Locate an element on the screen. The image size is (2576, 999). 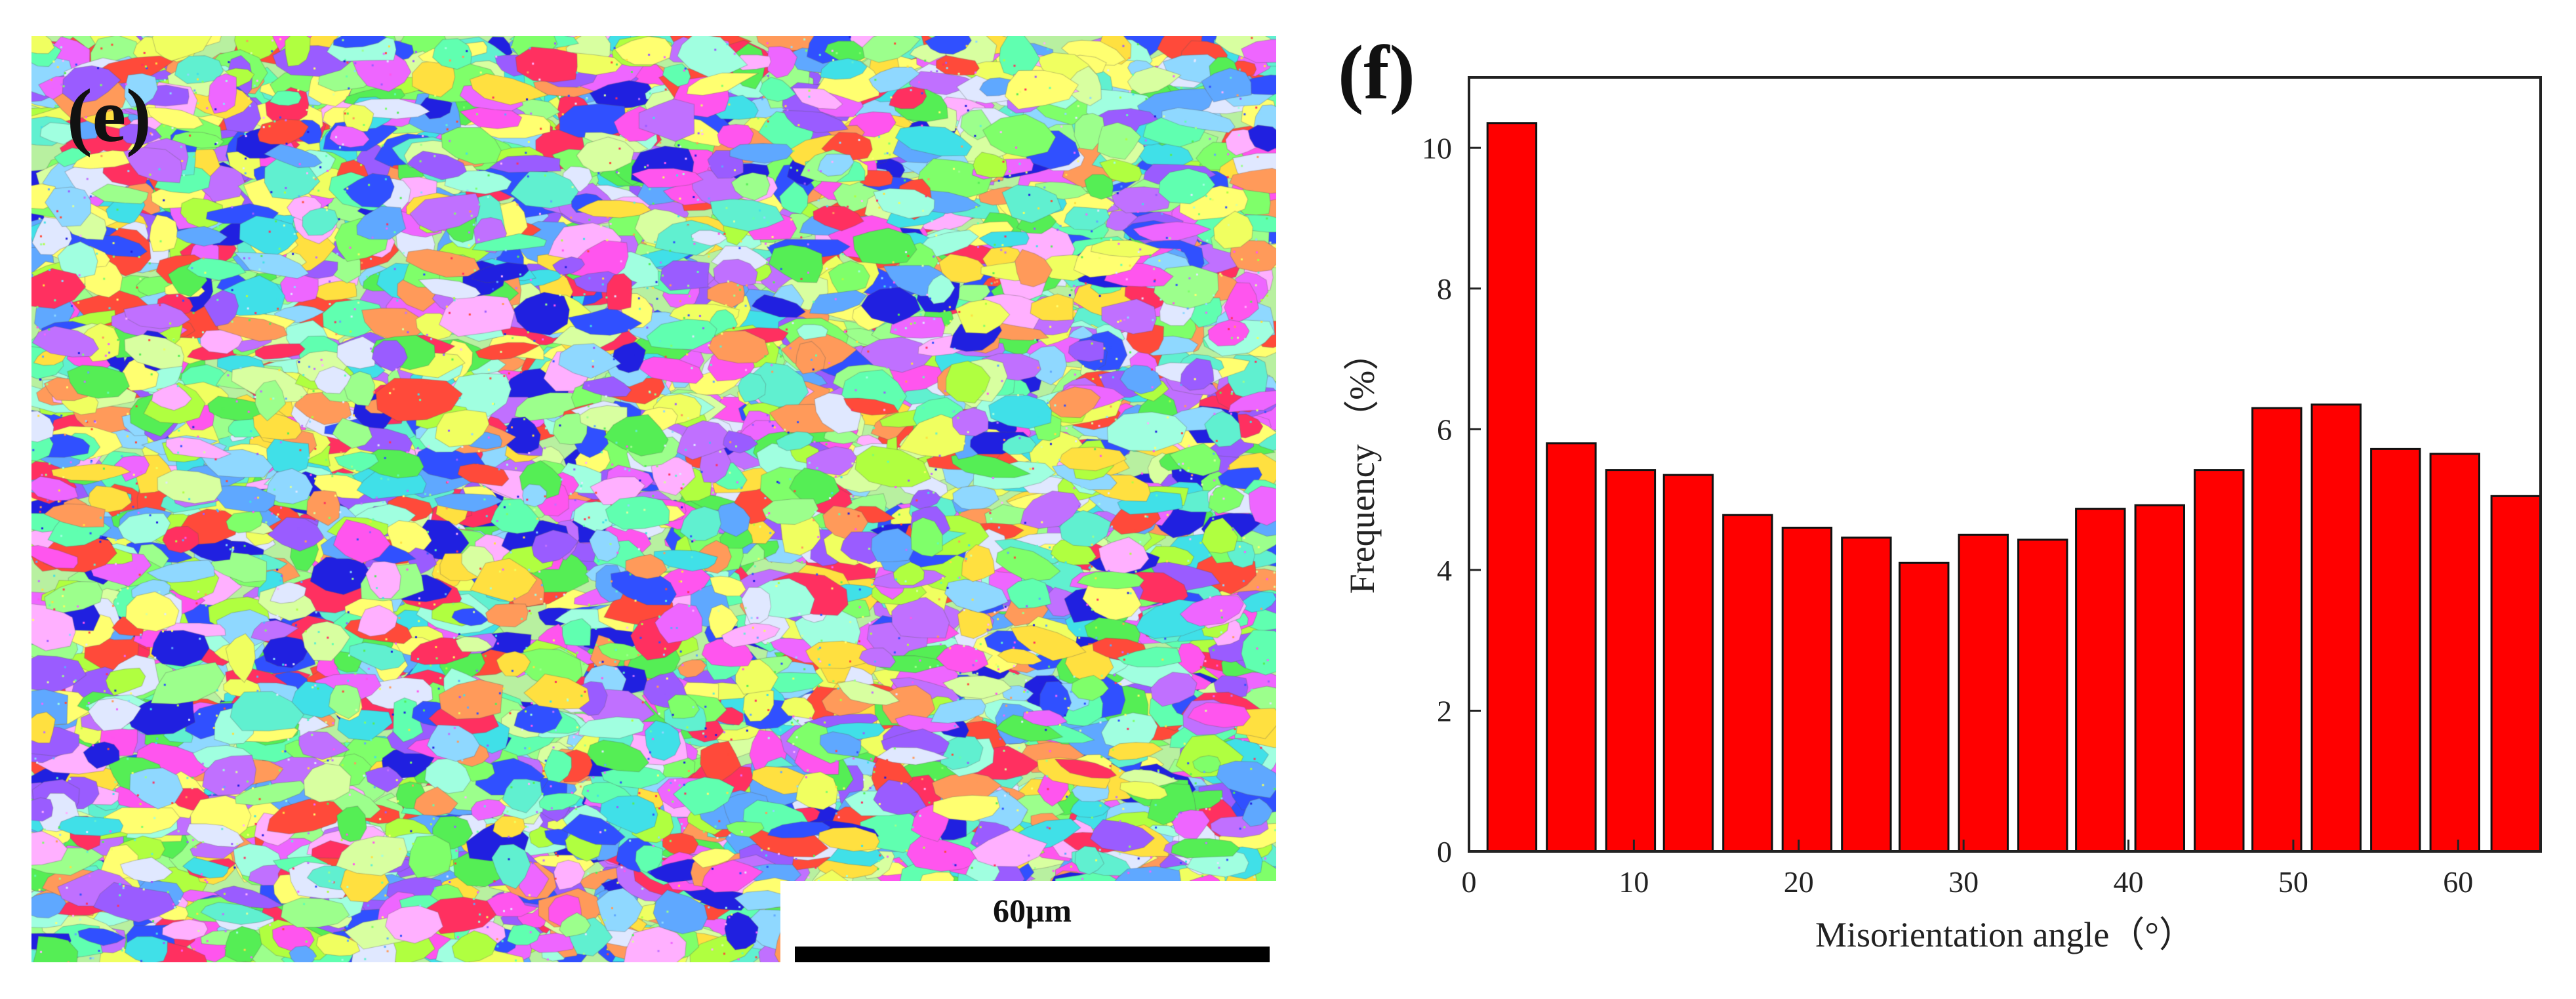
panel-label-e: (e) is located at coordinates (109, 116).